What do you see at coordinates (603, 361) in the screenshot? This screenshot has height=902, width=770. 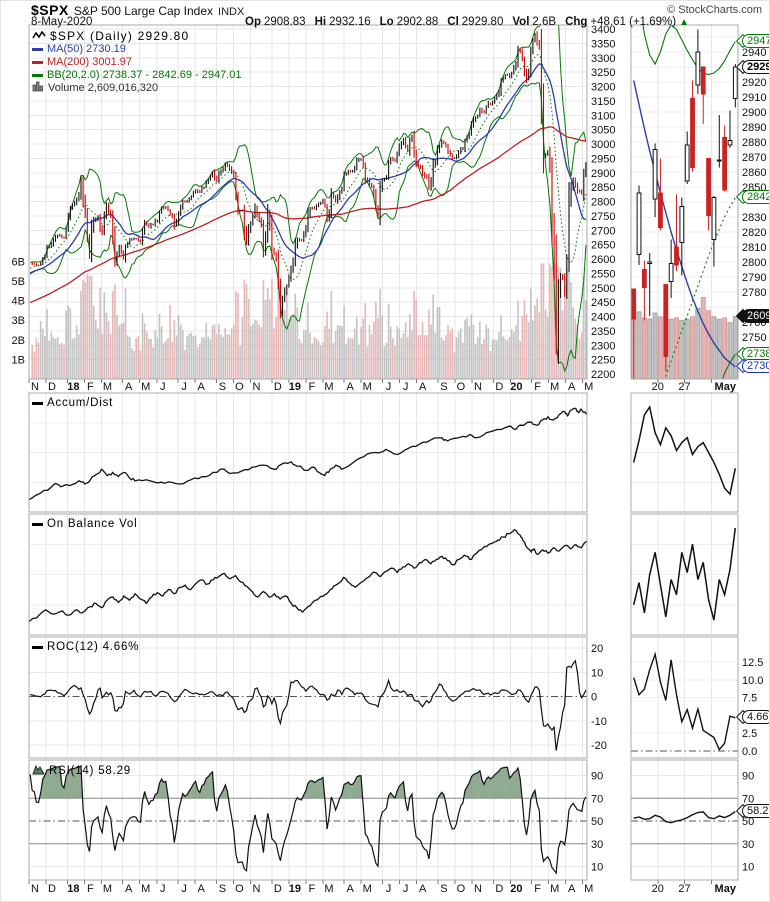 I see `price-tick-2250: 2250` at bounding box center [603, 361].